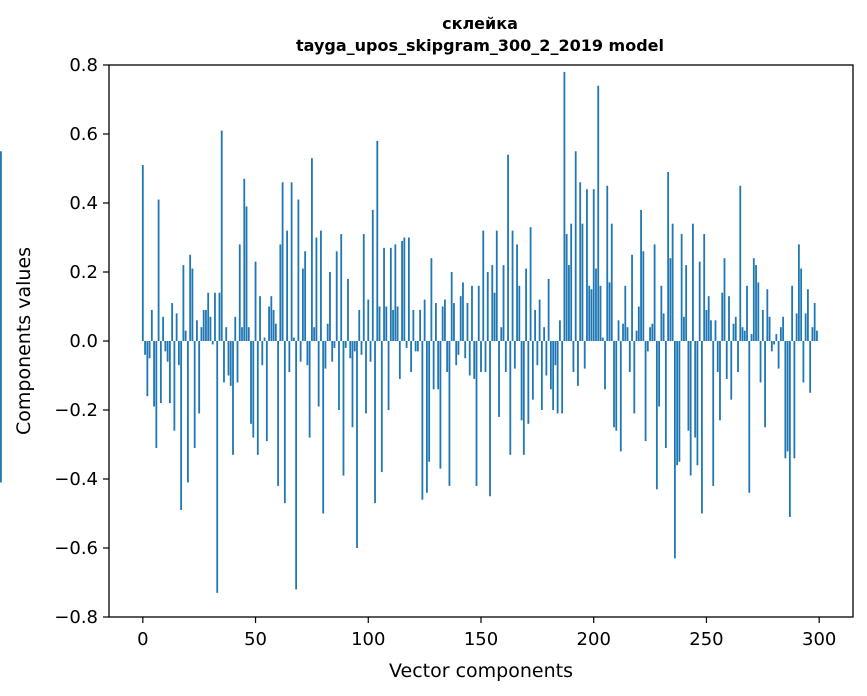 The width and height of the screenshot is (867, 696). Describe the element at coordinates (594, 639) in the screenshot. I see `x-tick-label: 200` at that location.